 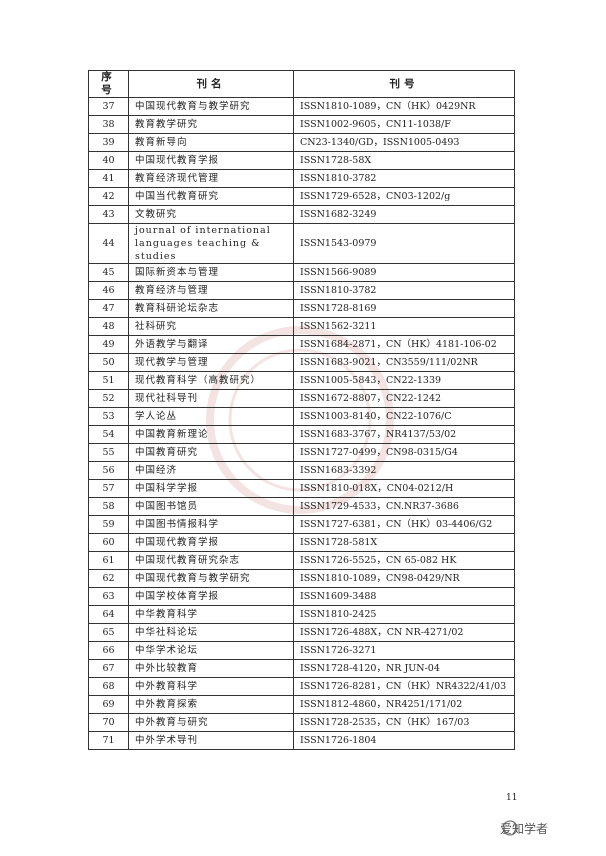 I want to click on num-cell: 44, so click(x=108, y=243).